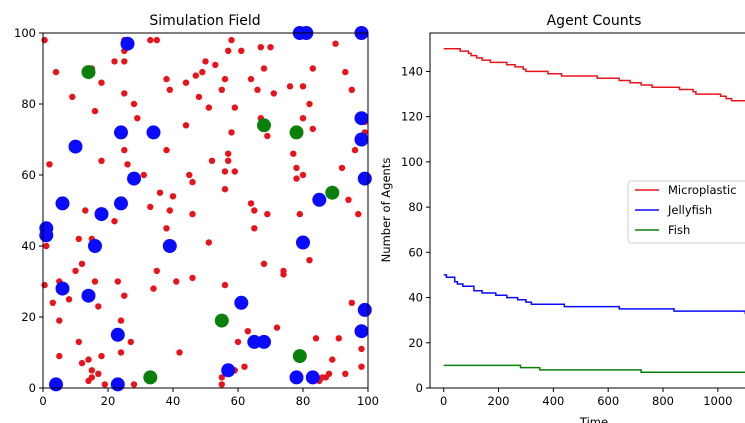 This screenshot has height=423, width=745. I want to click on x-tick-label: 60, so click(238, 401).